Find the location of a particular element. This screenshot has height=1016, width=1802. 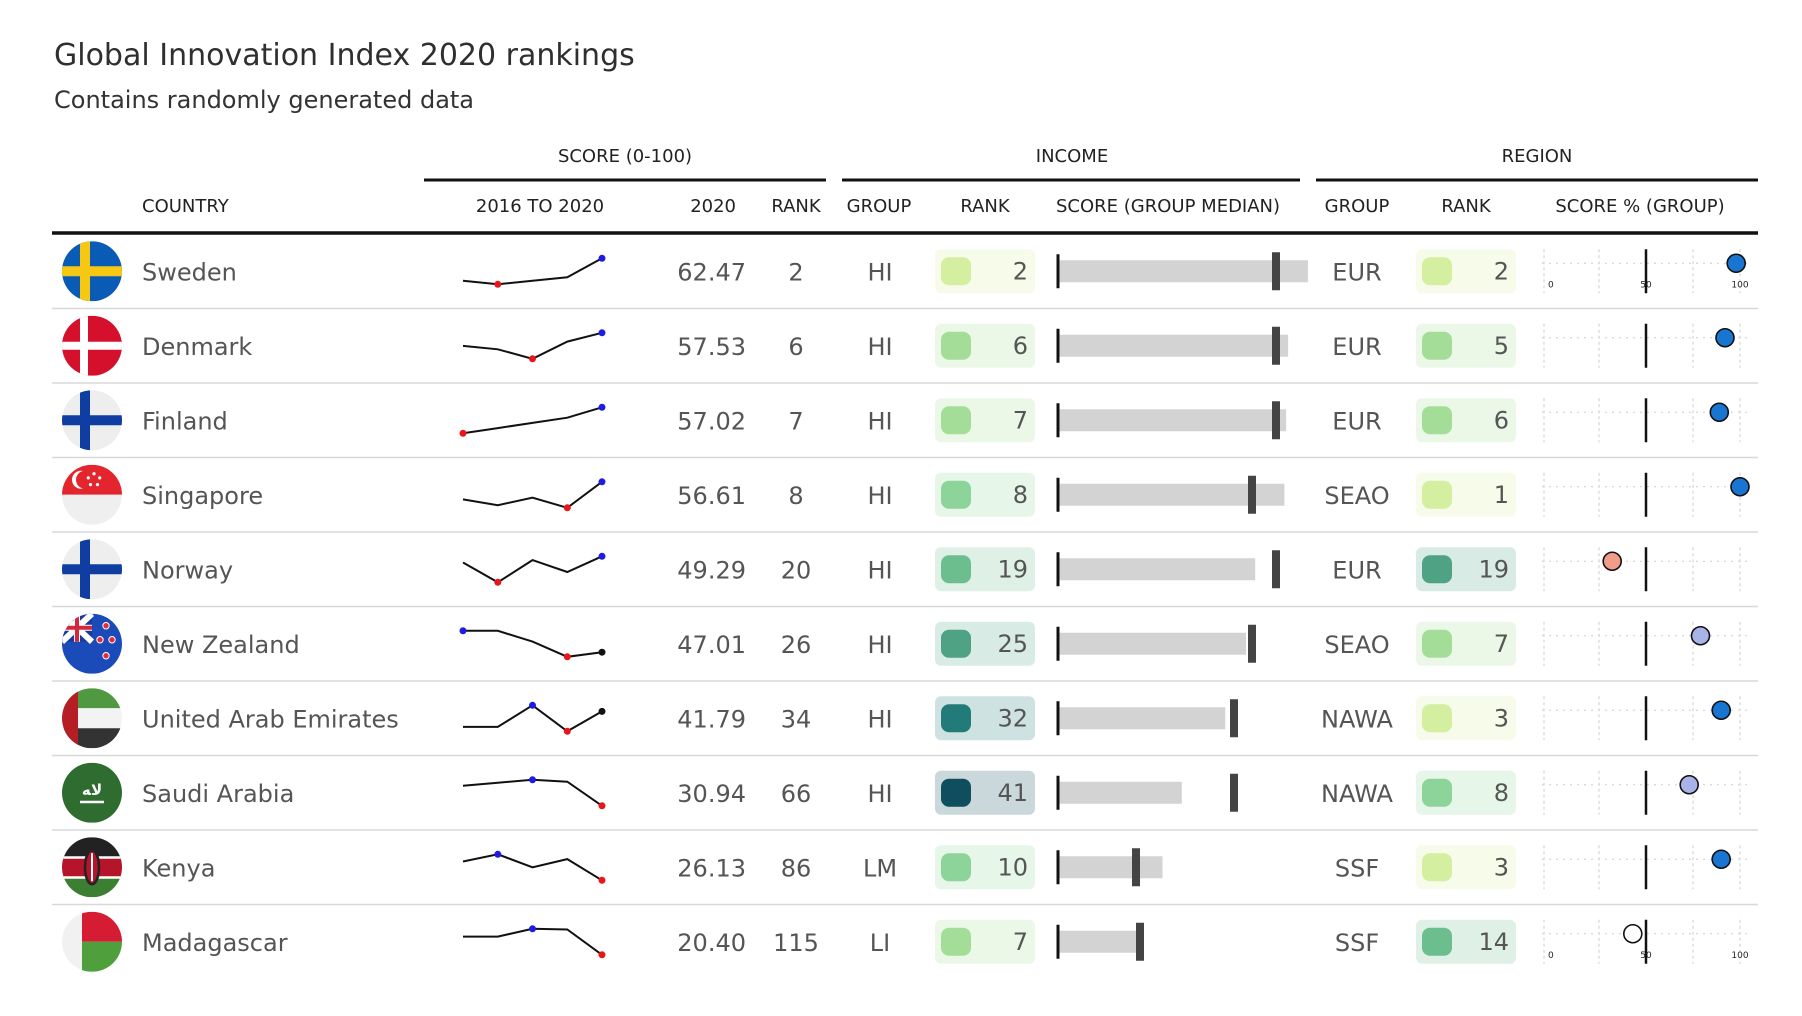

col-region-pct: SCORE % (GROUP) is located at coordinates (1639, 206).